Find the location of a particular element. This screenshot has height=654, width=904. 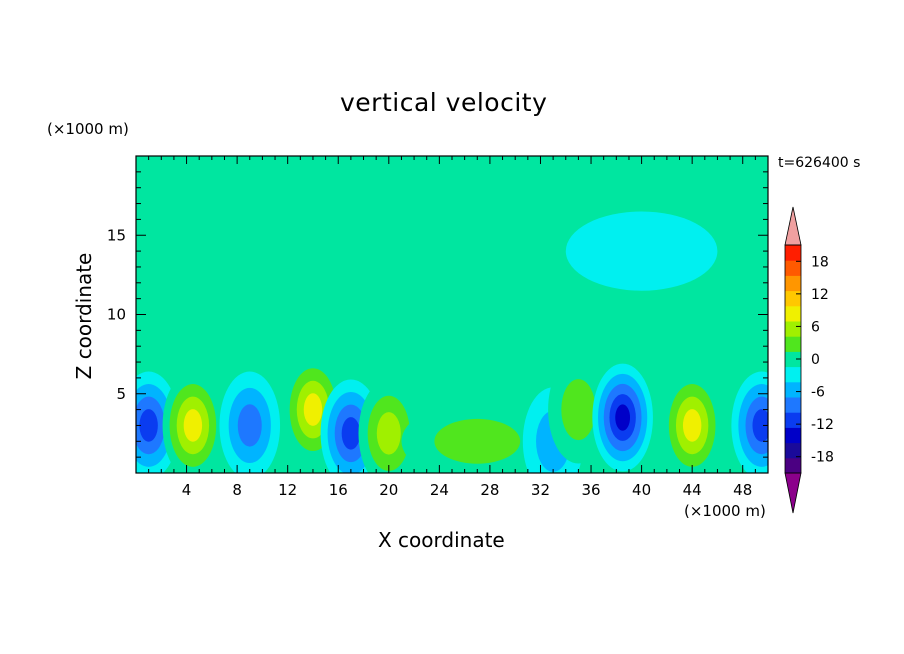

colorbar-tick-label: -12 is located at coordinates (822, 425).